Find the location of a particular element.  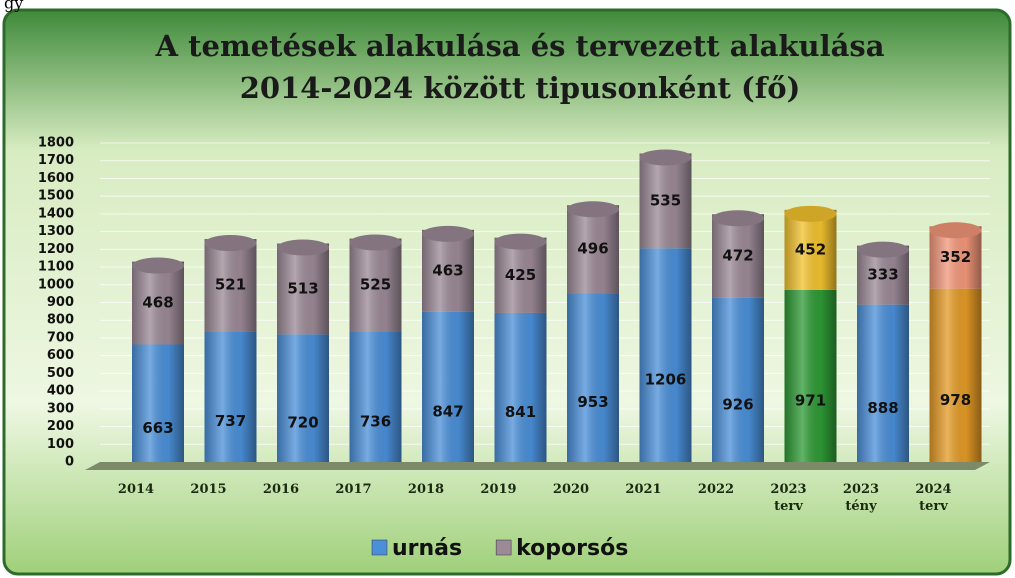

x-tick-label: 2021 is located at coordinates (643, 489).